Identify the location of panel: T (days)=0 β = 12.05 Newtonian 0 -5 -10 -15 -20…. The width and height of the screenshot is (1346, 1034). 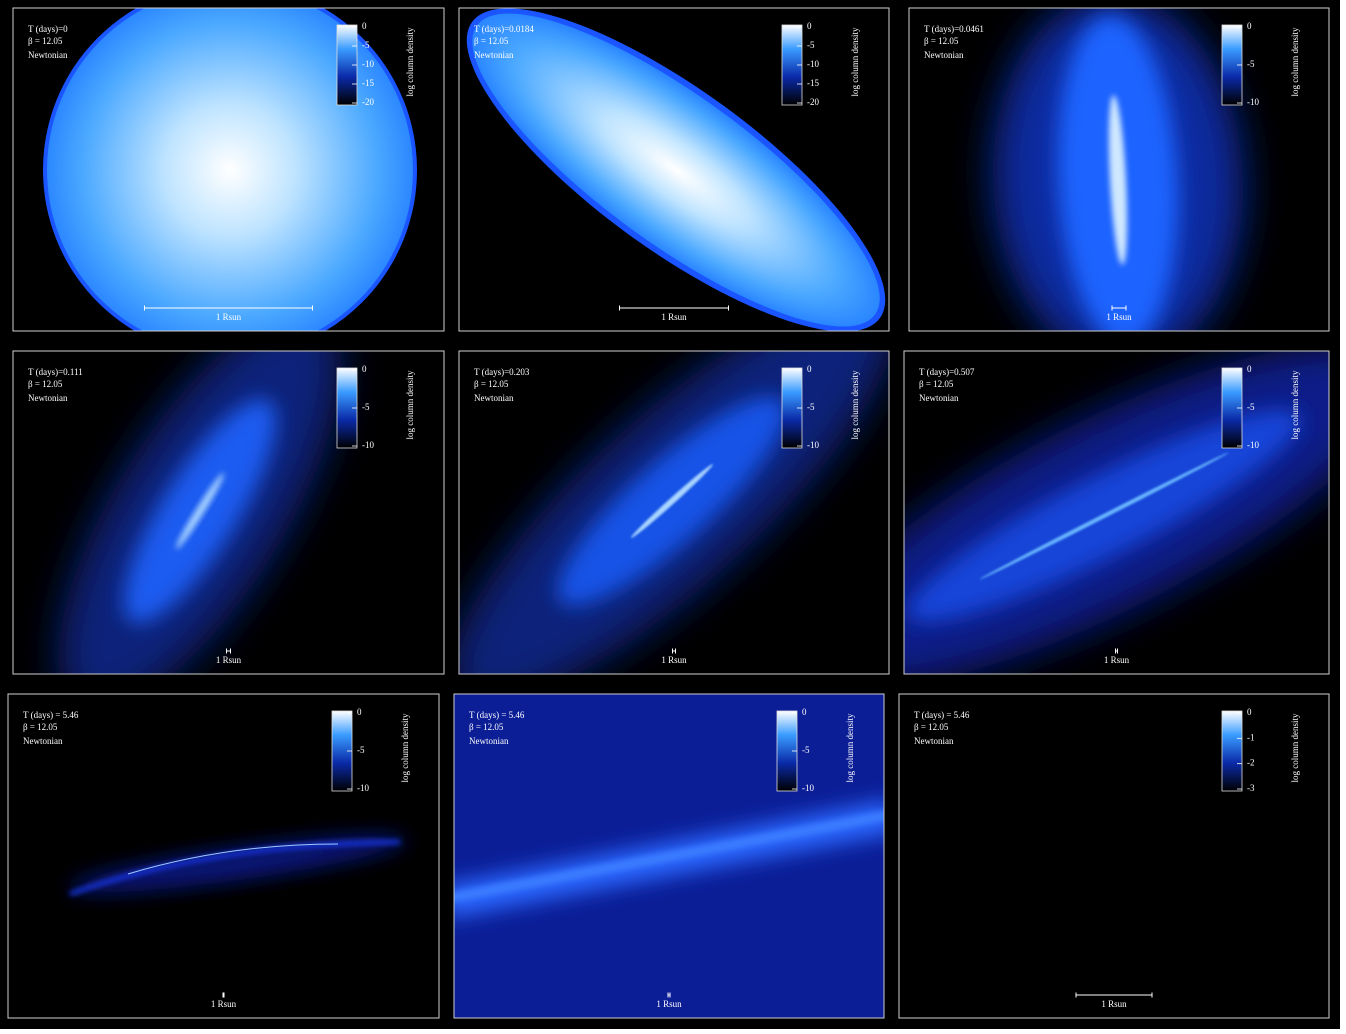
(228, 169).